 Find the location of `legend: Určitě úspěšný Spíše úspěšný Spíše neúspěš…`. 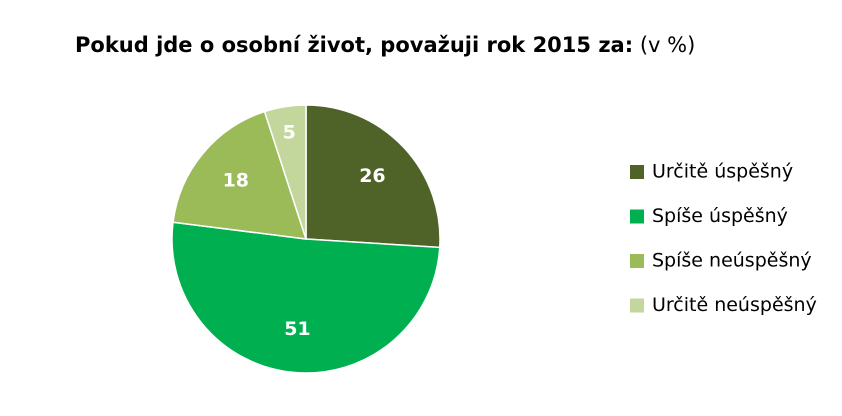

legend: Určitě úspěšný Spíše úspěšný Spíše neúspěš… is located at coordinates (723, 238).